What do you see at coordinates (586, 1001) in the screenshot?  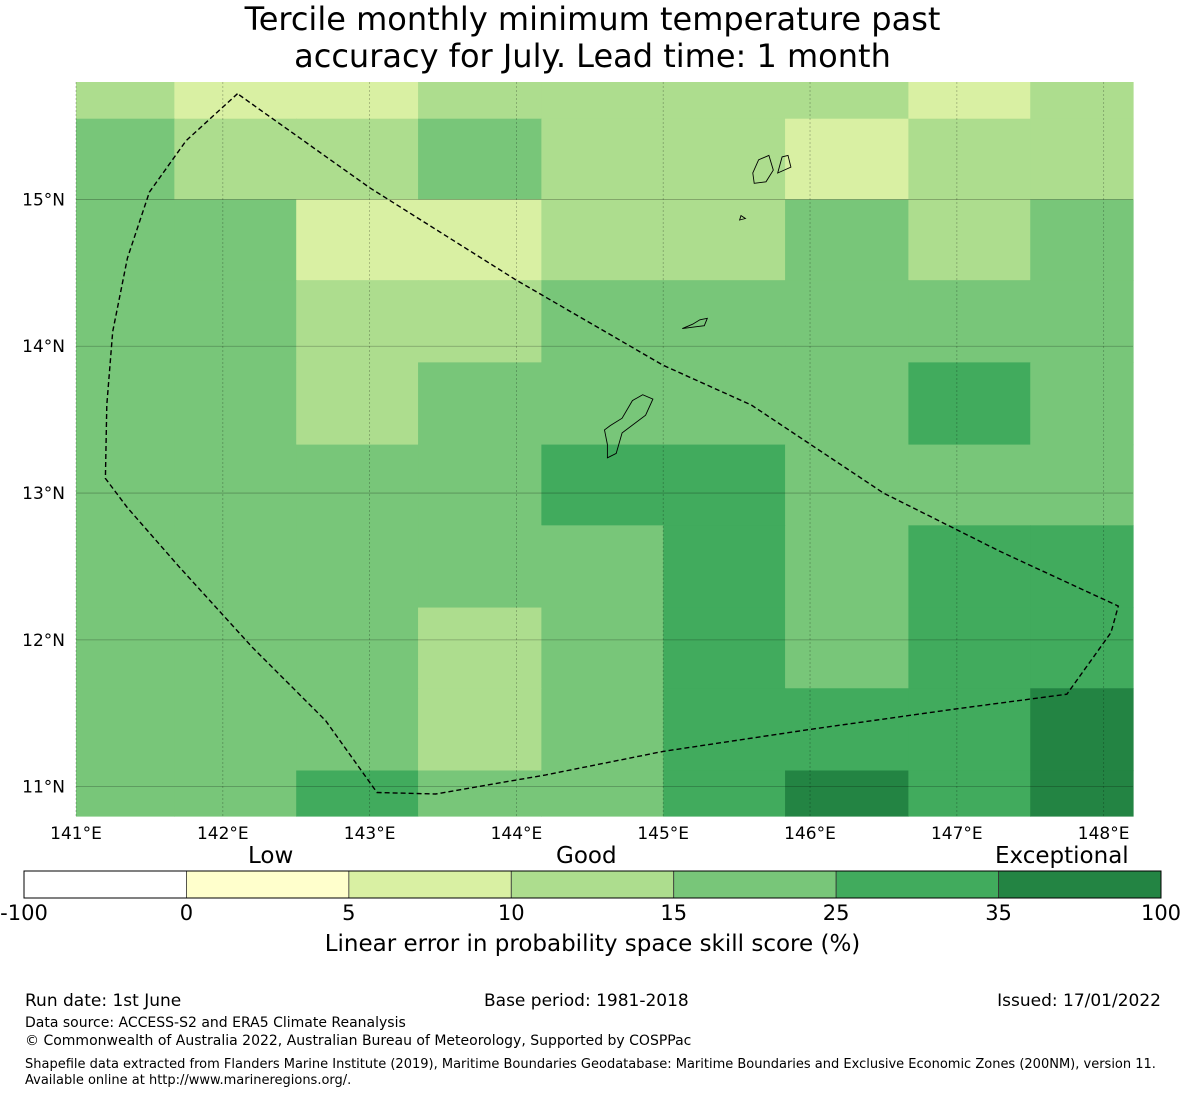 I see `base-period-text: Base period: 1981-2018` at bounding box center [586, 1001].